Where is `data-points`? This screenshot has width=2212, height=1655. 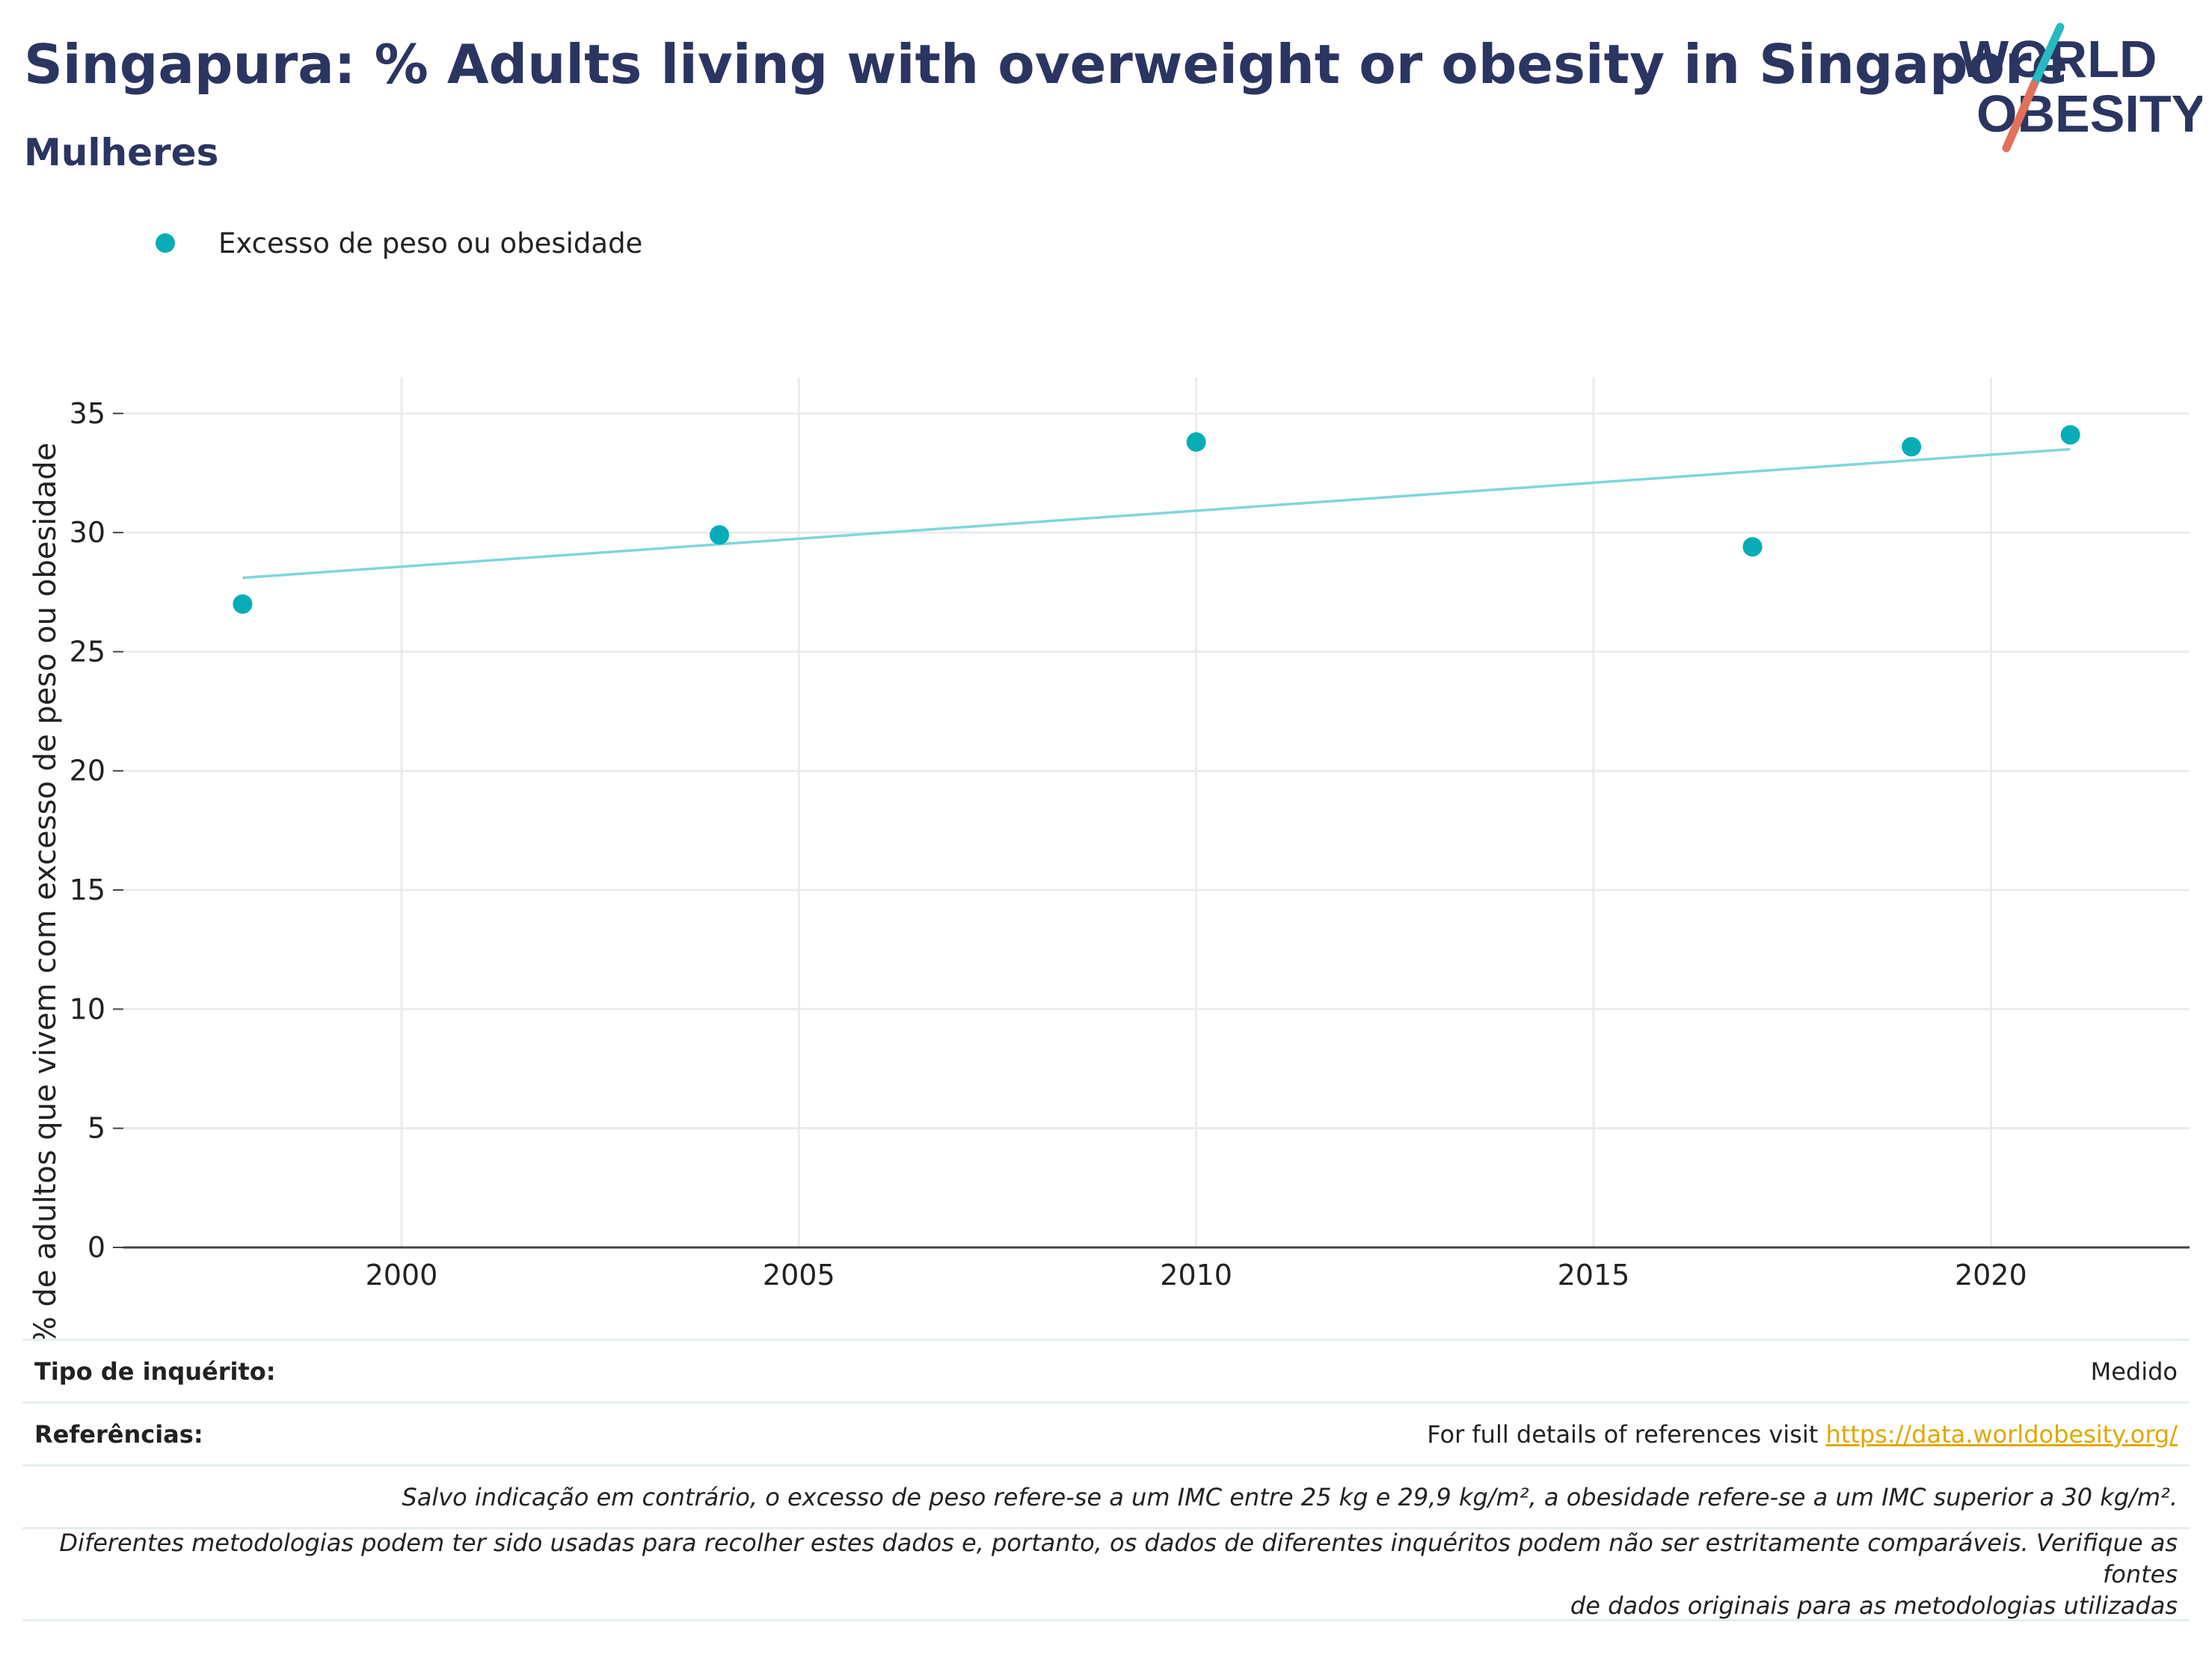
data-points is located at coordinates (1156, 519).